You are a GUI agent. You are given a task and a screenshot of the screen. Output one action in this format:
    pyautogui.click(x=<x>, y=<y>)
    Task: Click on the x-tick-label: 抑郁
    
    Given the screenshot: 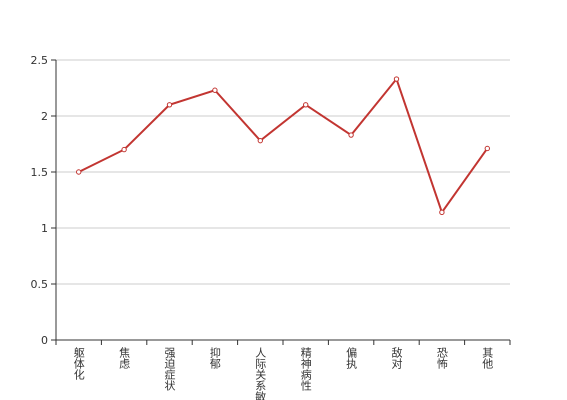 What is the action you would take?
    pyautogui.click(x=214, y=357)
    